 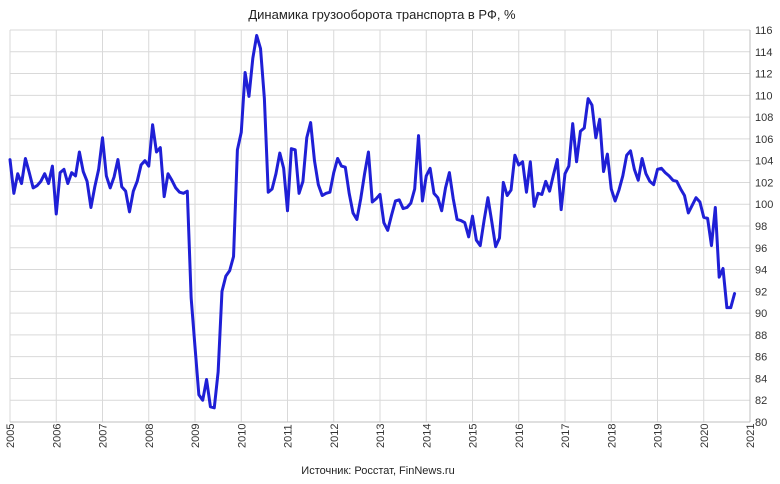 I want to click on y-tick-label: 84, so click(x=761, y=379).